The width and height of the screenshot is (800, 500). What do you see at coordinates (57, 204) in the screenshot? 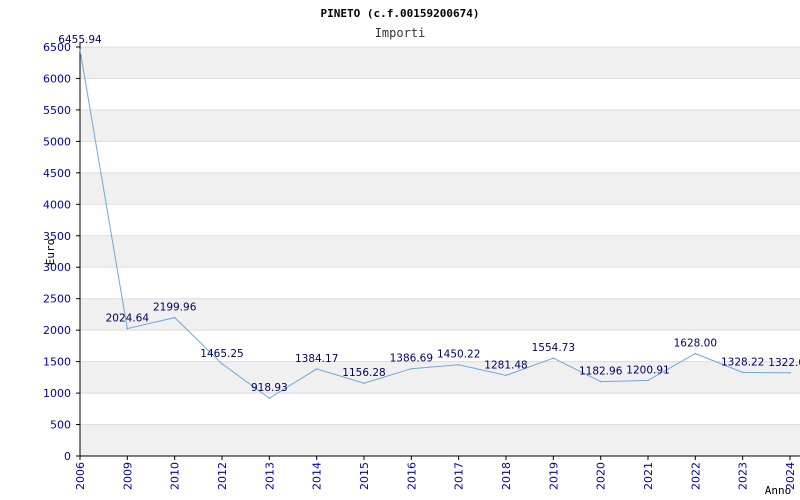
I see `y-tick-label: 4000` at bounding box center [57, 204].